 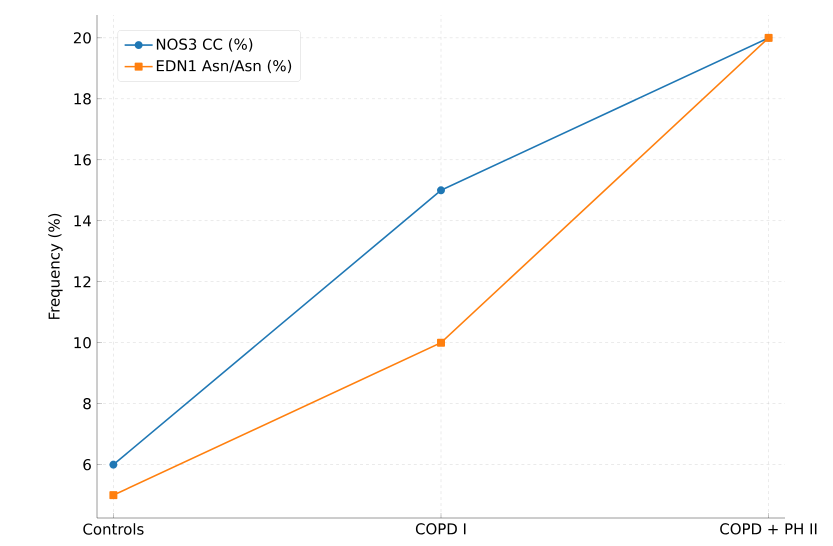 What do you see at coordinates (82, 98) in the screenshot?
I see `y-tick-label: 18` at bounding box center [82, 98].